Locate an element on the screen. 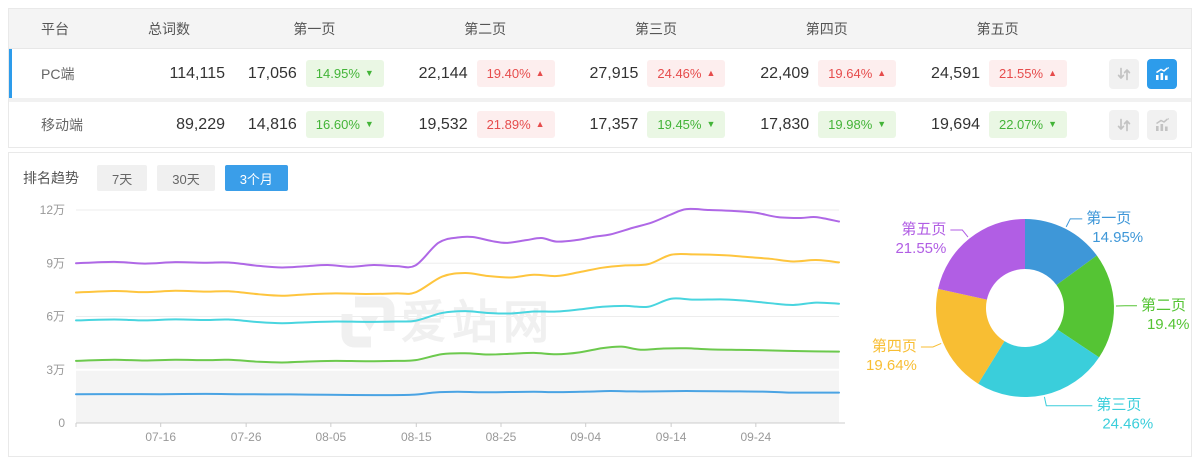 This screenshot has width=1200, height=469. donut-slice-第四页 is located at coordinates (970, 336).